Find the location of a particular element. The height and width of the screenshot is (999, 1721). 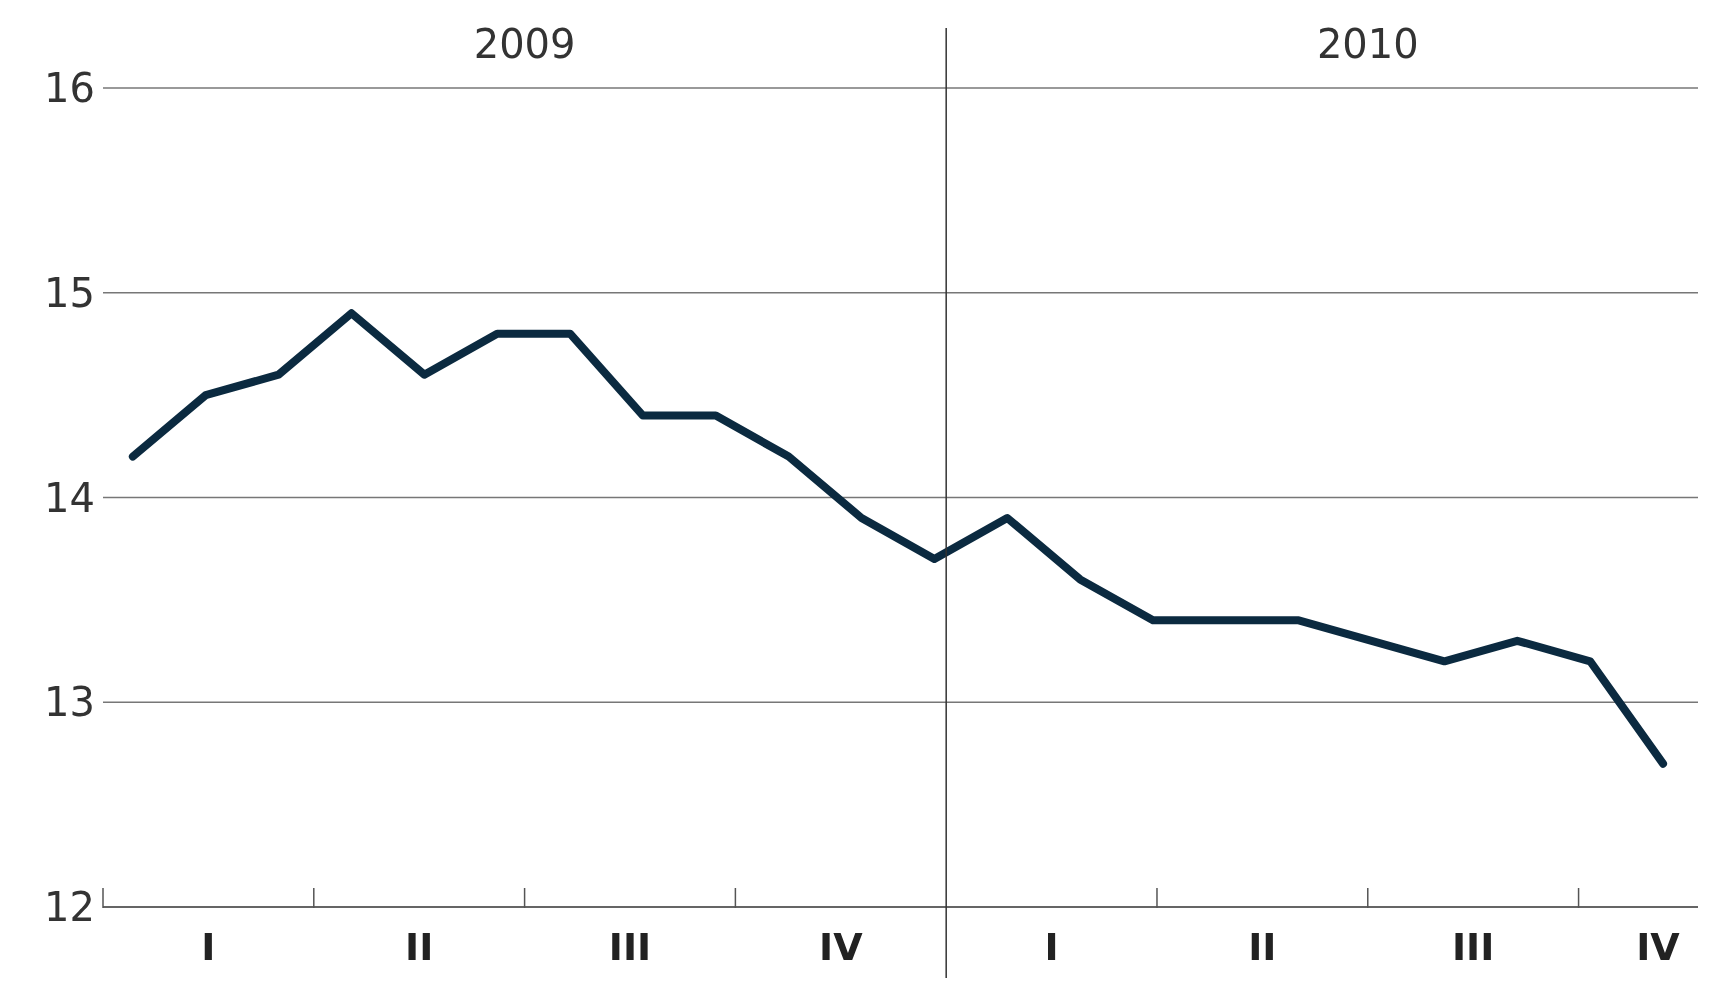

y-tick-label: 13 is located at coordinates (69, 702).